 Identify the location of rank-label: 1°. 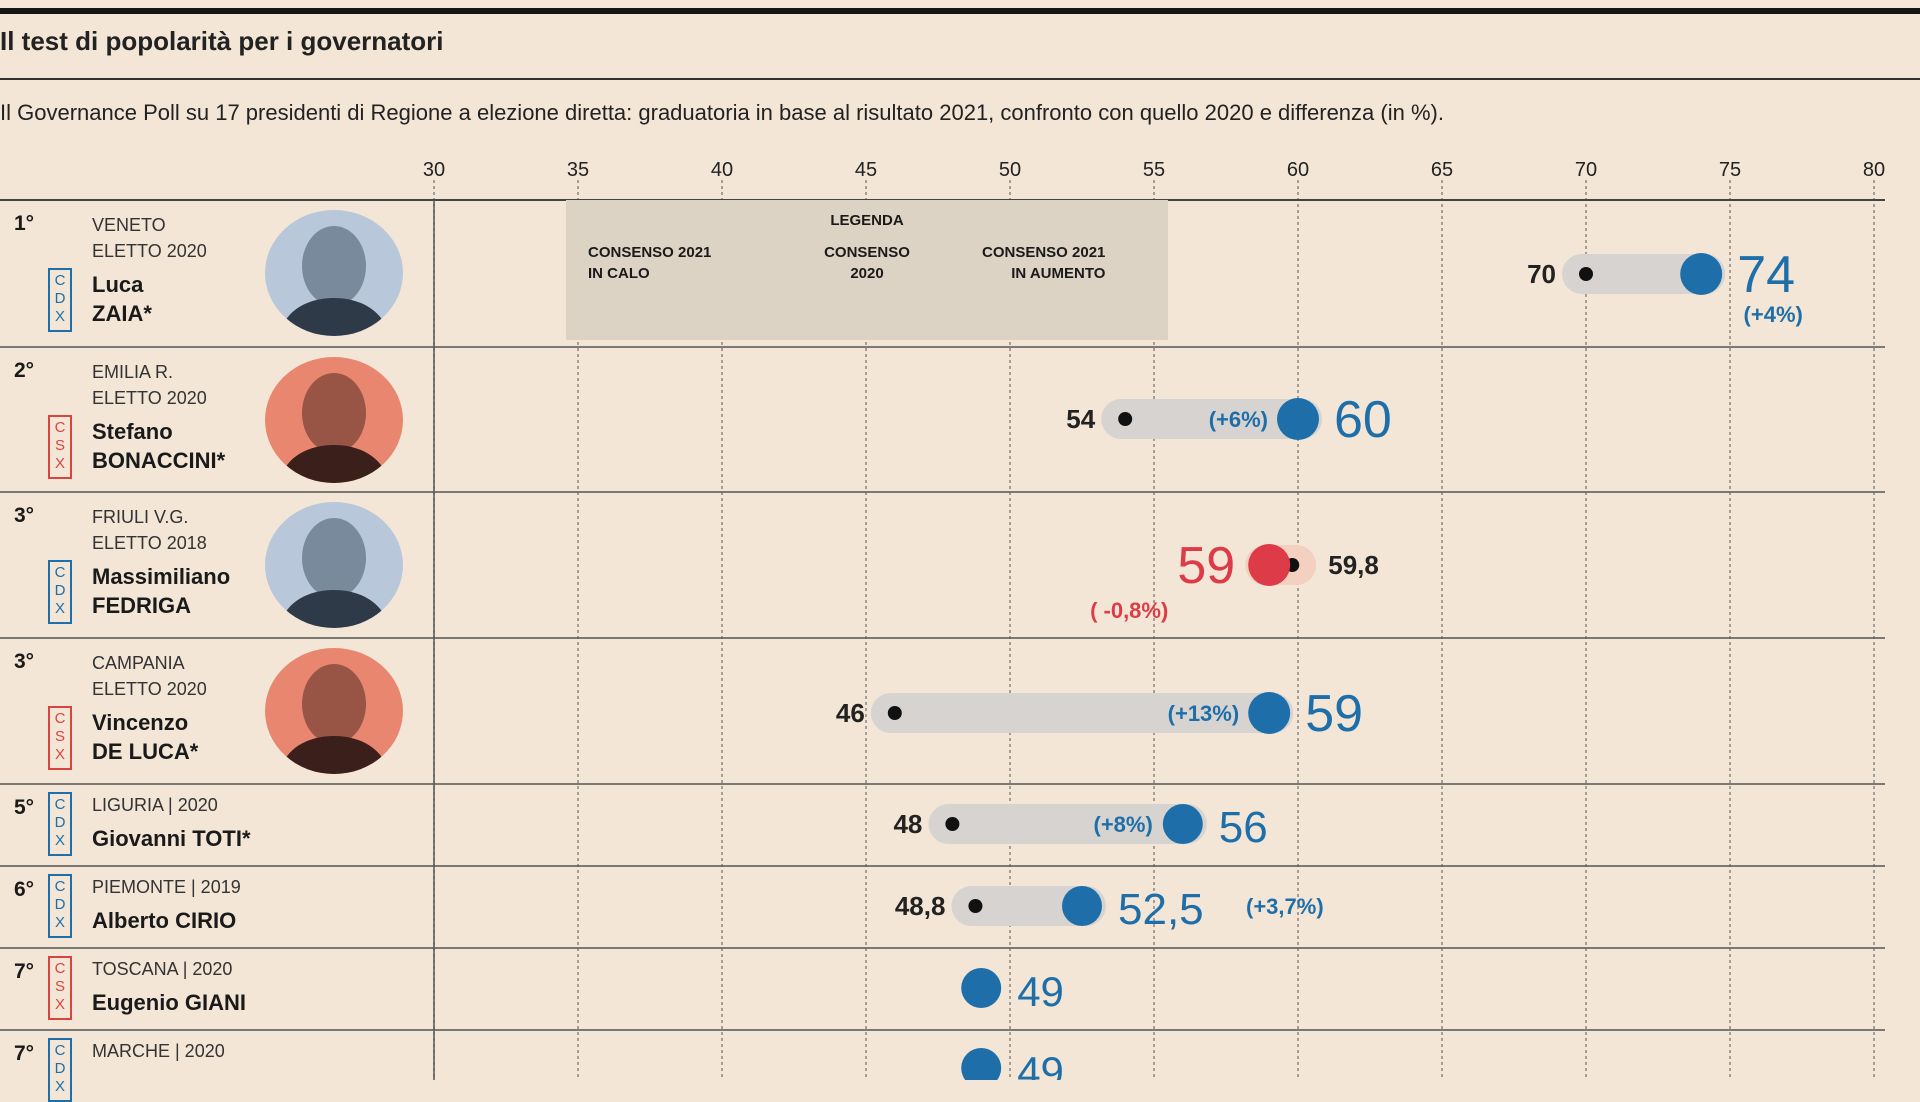
(24, 223).